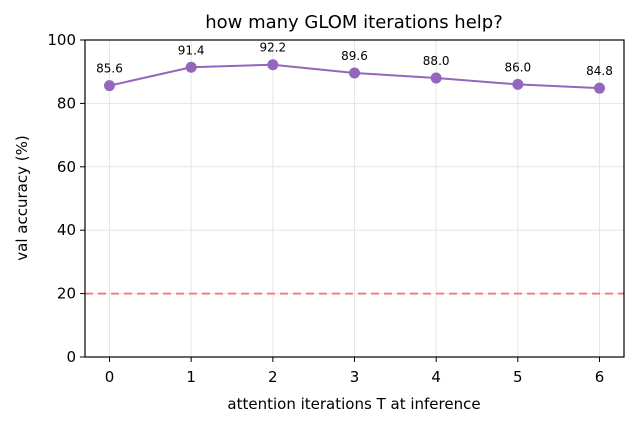 The width and height of the screenshot is (636, 426). I want to click on data-labels: 85.6 91.4 92.2 89.6 88.0 86.0 84.8, so click(354, 59).